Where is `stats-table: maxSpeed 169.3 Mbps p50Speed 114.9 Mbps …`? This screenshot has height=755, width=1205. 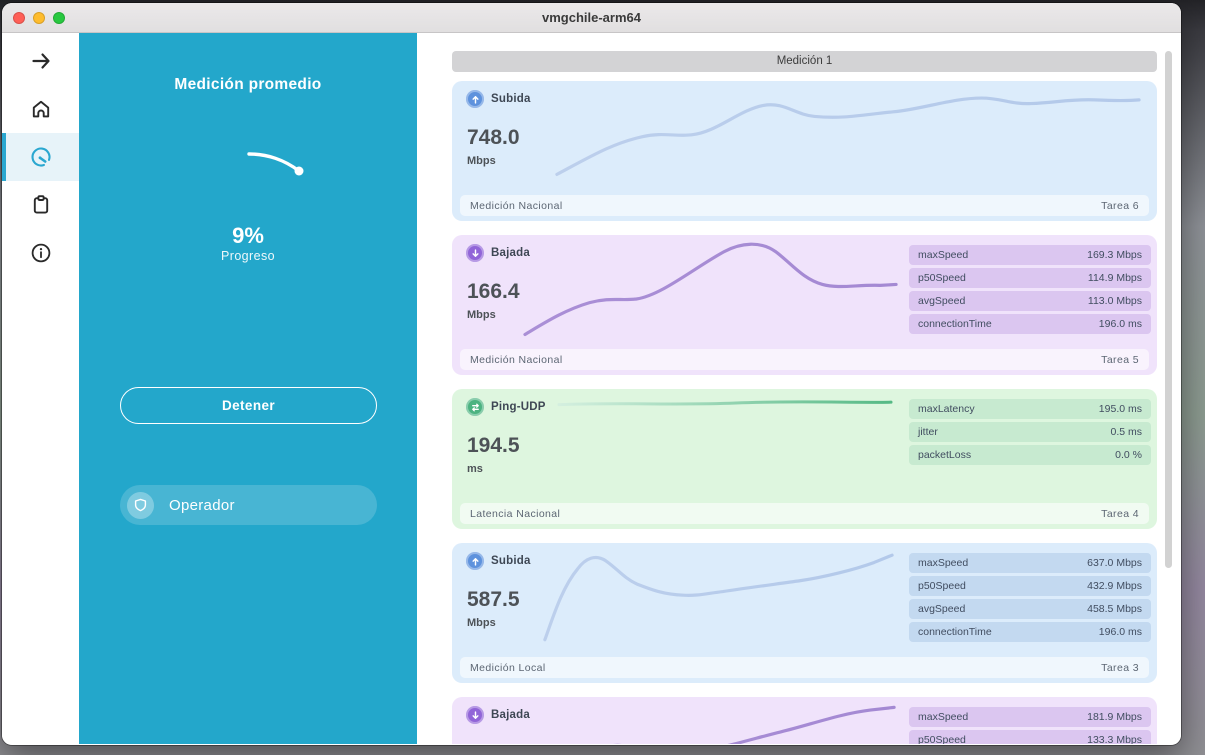 stats-table: maxSpeed 169.3 Mbps p50Speed 114.9 Mbps … is located at coordinates (1030, 291).